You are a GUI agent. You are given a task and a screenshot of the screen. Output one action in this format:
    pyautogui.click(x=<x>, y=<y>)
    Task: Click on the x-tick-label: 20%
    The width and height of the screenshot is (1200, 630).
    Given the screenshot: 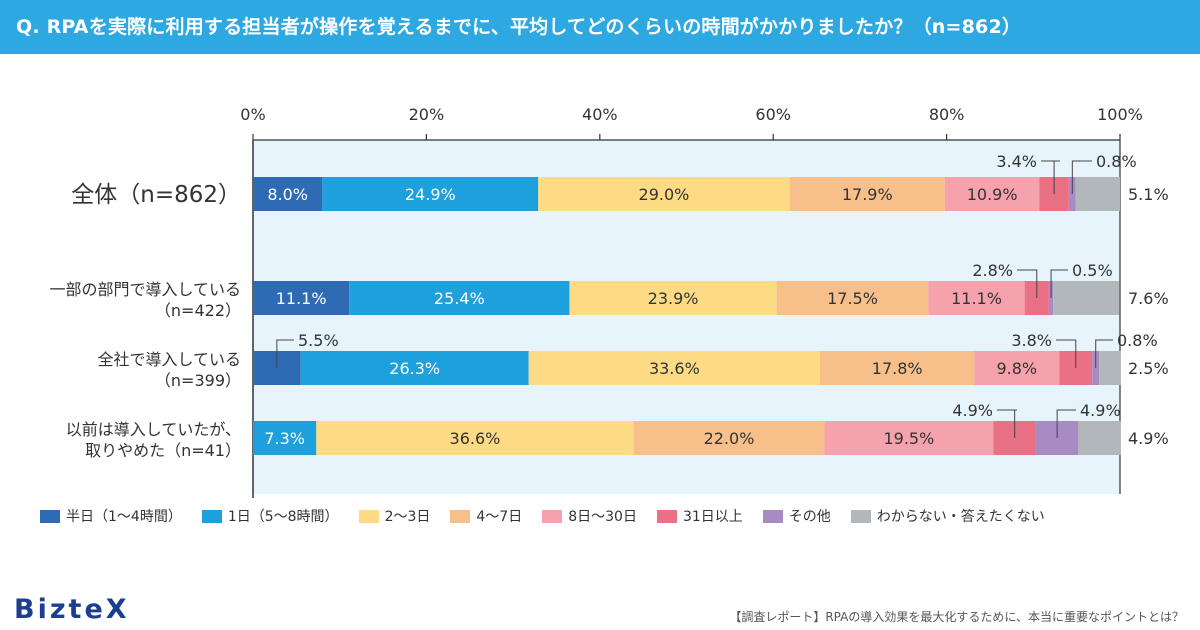 What is the action you would take?
    pyautogui.click(x=427, y=114)
    